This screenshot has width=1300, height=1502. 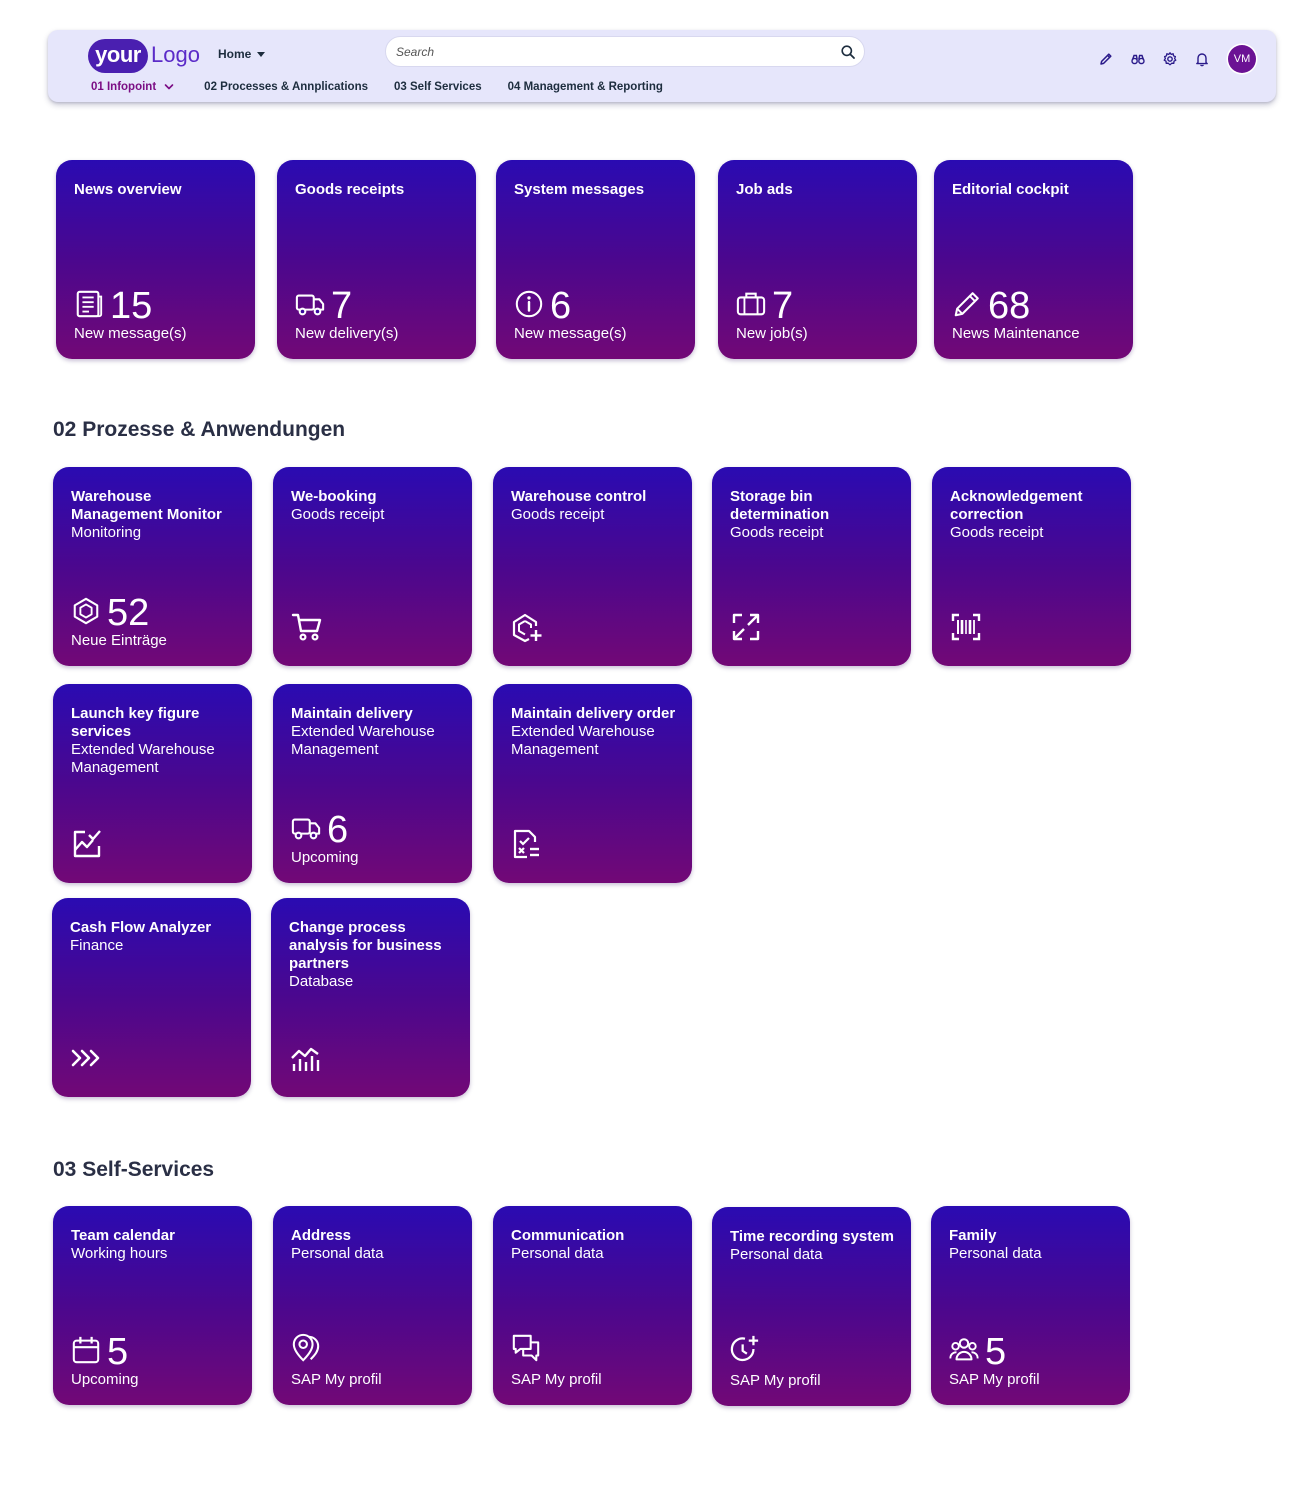 I want to click on tile-title: Communication Personal data, so click(x=594, y=1245).